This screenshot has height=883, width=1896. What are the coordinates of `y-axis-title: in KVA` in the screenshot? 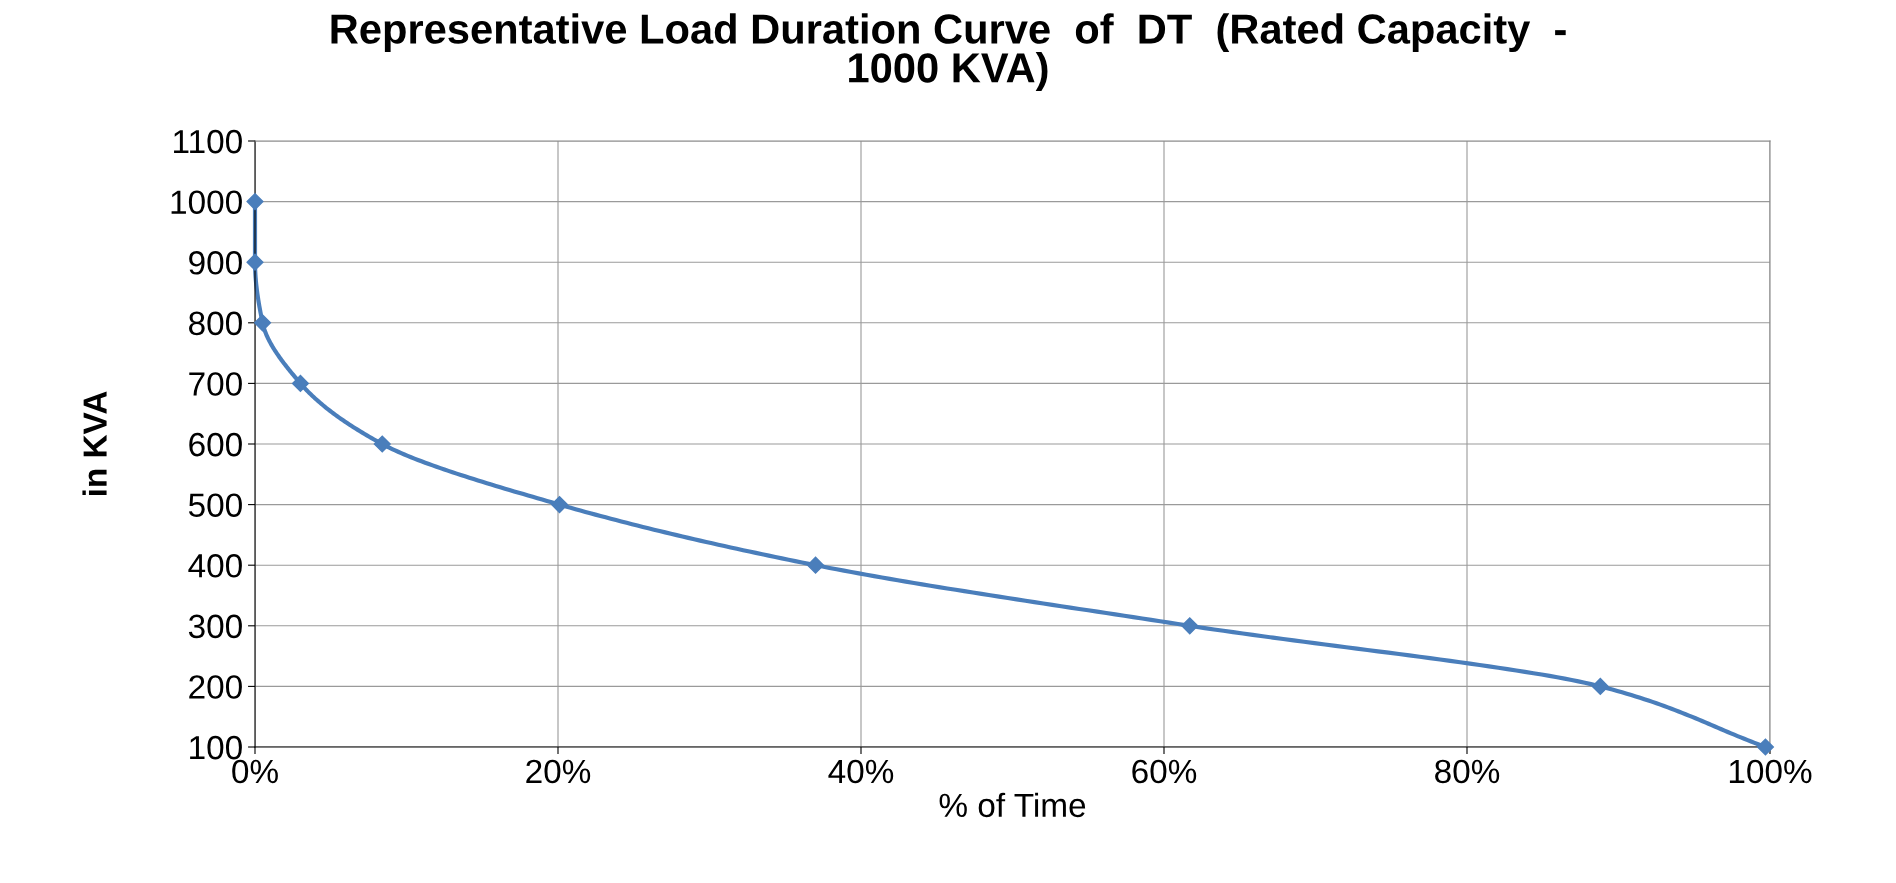 It's located at (94, 443).